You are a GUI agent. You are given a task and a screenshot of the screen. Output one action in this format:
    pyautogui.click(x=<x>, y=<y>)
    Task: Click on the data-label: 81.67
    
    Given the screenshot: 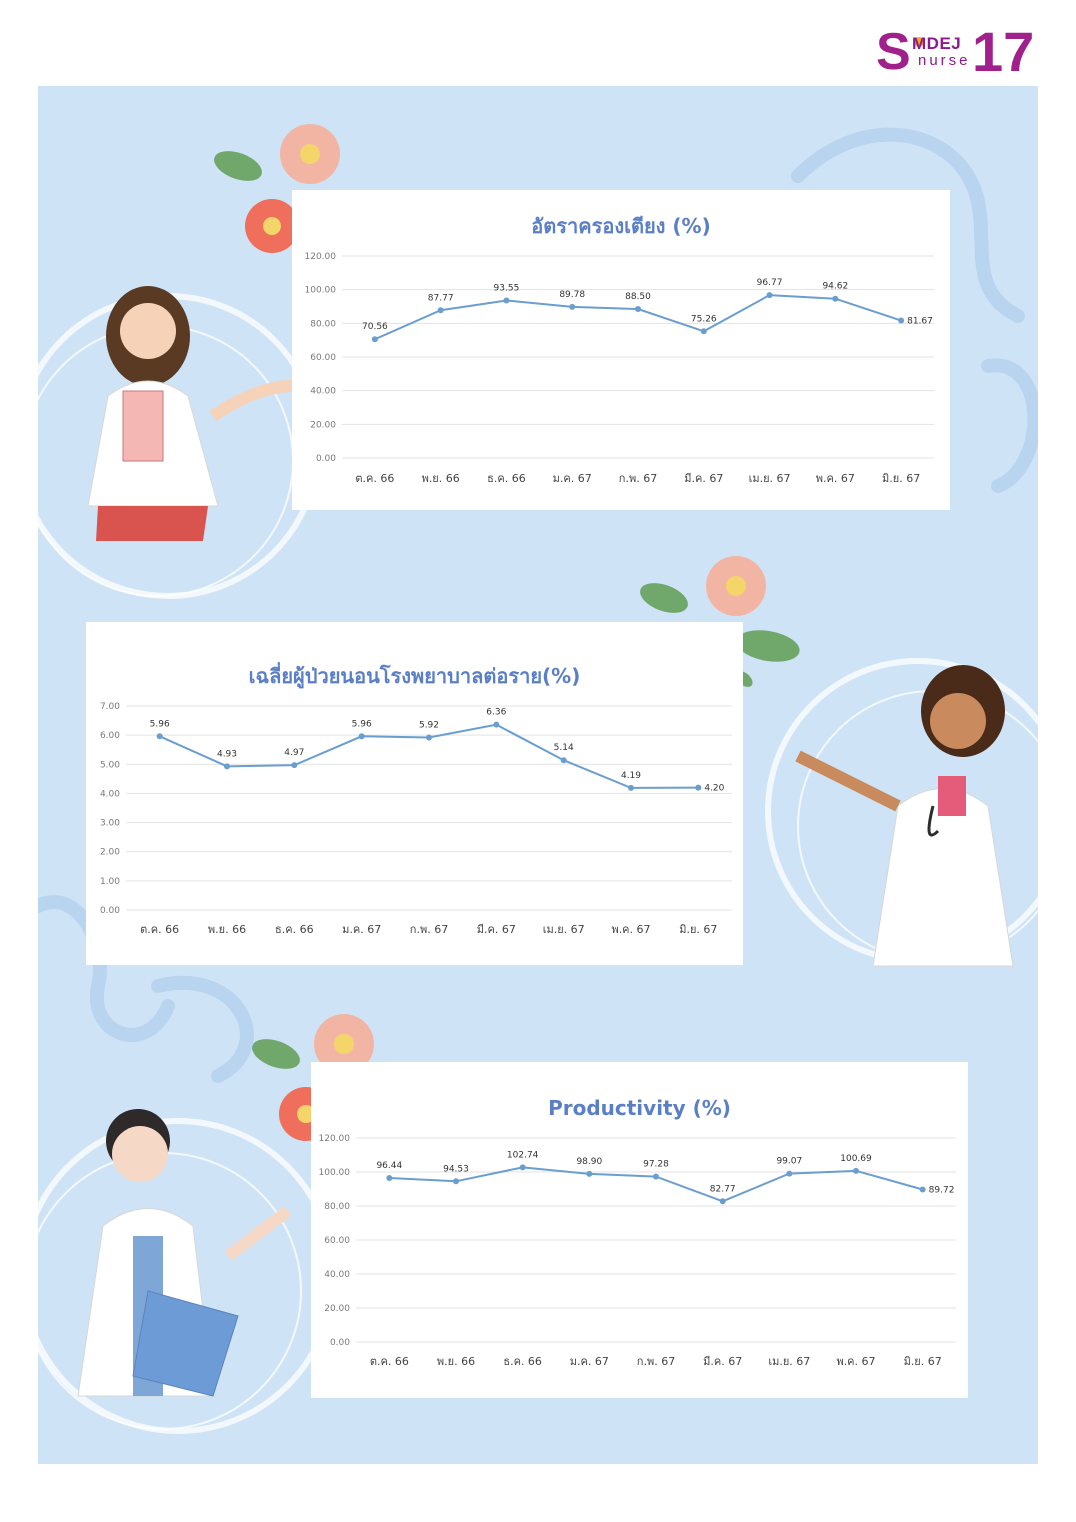 What is the action you would take?
    pyautogui.click(x=920, y=322)
    